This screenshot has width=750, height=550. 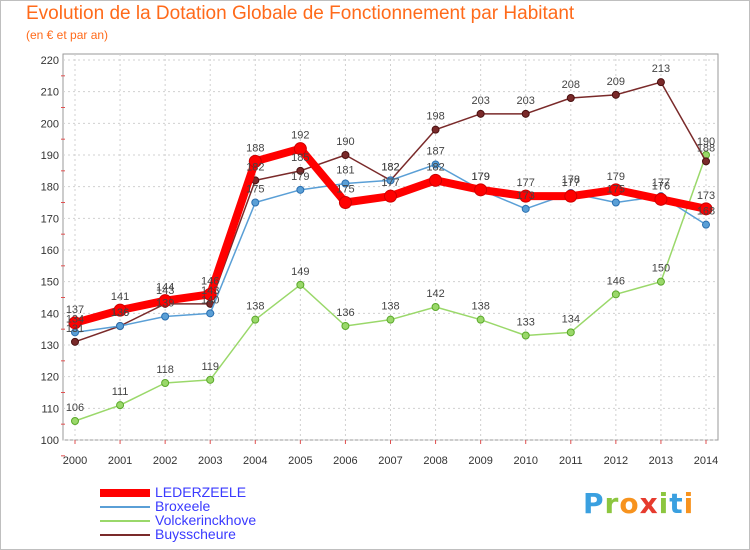 What do you see at coordinates (706, 148) in the screenshot?
I see `data-label: 188` at bounding box center [706, 148].